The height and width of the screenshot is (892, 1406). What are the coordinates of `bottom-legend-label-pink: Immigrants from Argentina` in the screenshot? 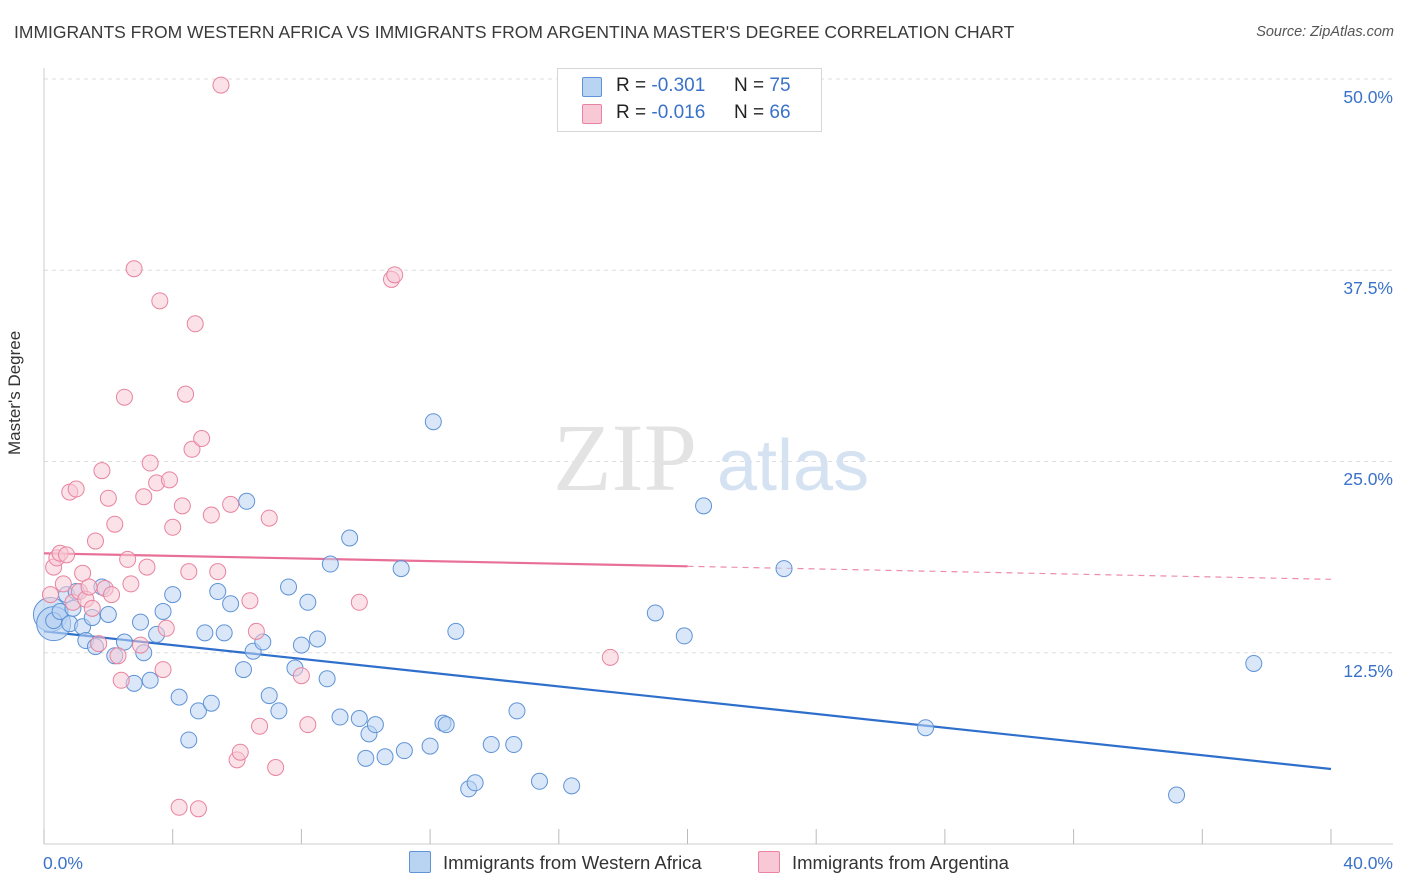 It's located at (900, 862).